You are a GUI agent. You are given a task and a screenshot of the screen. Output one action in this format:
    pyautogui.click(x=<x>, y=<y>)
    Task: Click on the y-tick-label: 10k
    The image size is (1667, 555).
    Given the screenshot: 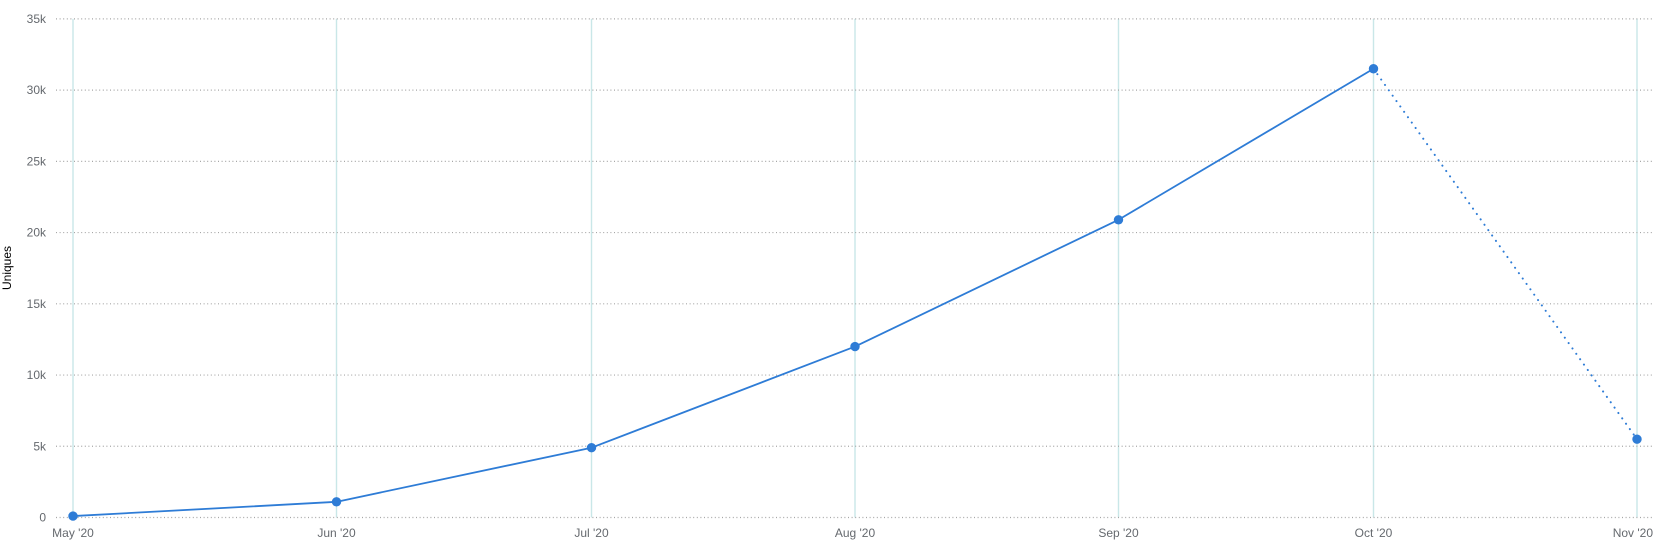 What is the action you would take?
    pyautogui.click(x=37, y=375)
    